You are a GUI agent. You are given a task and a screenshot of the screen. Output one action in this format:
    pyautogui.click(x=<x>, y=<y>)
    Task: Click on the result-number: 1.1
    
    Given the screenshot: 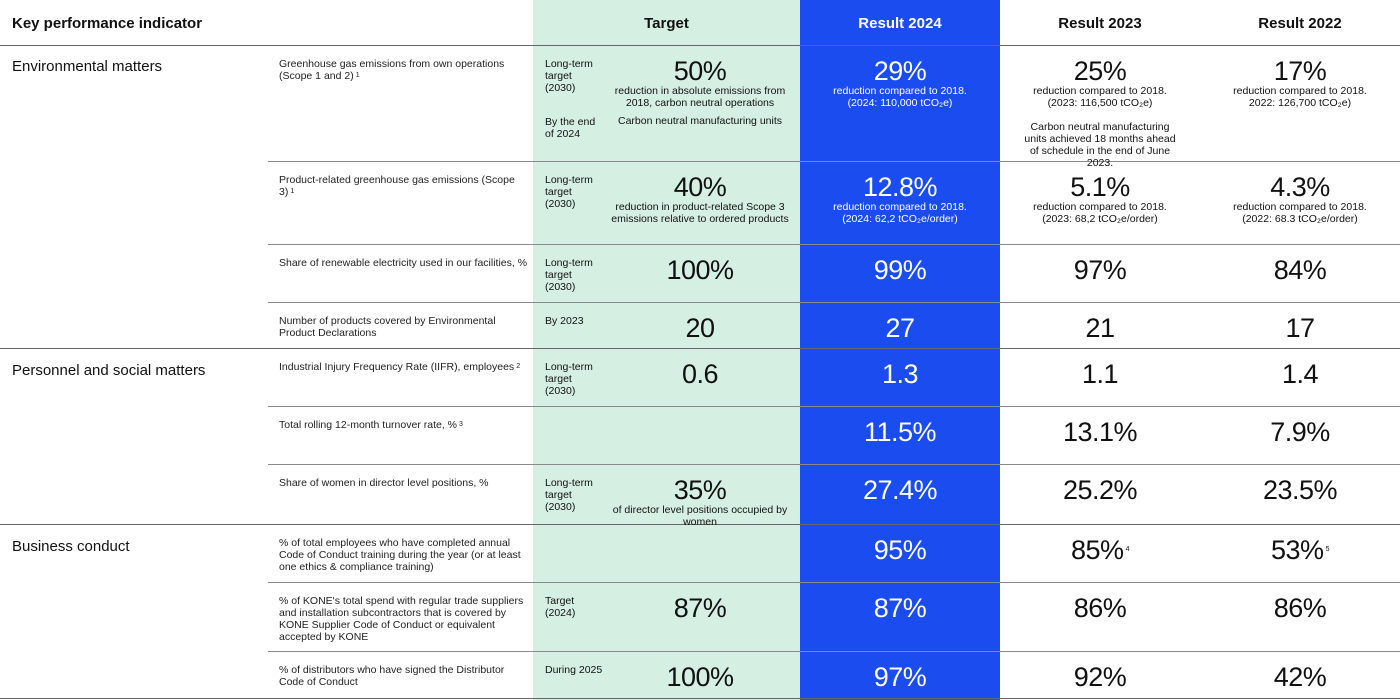 What is the action you would take?
    pyautogui.click(x=1100, y=374)
    